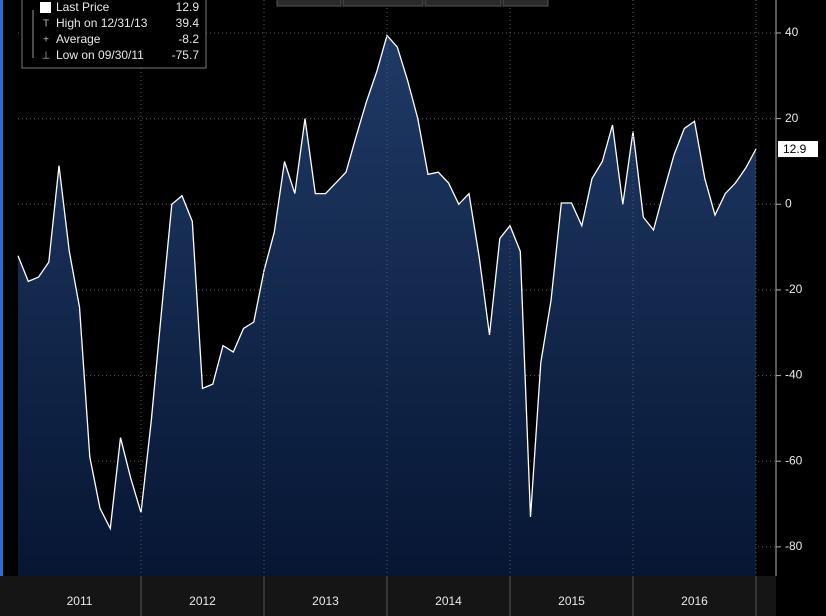  Describe the element at coordinates (78, 39) in the screenshot. I see `stat-label: Average` at that location.